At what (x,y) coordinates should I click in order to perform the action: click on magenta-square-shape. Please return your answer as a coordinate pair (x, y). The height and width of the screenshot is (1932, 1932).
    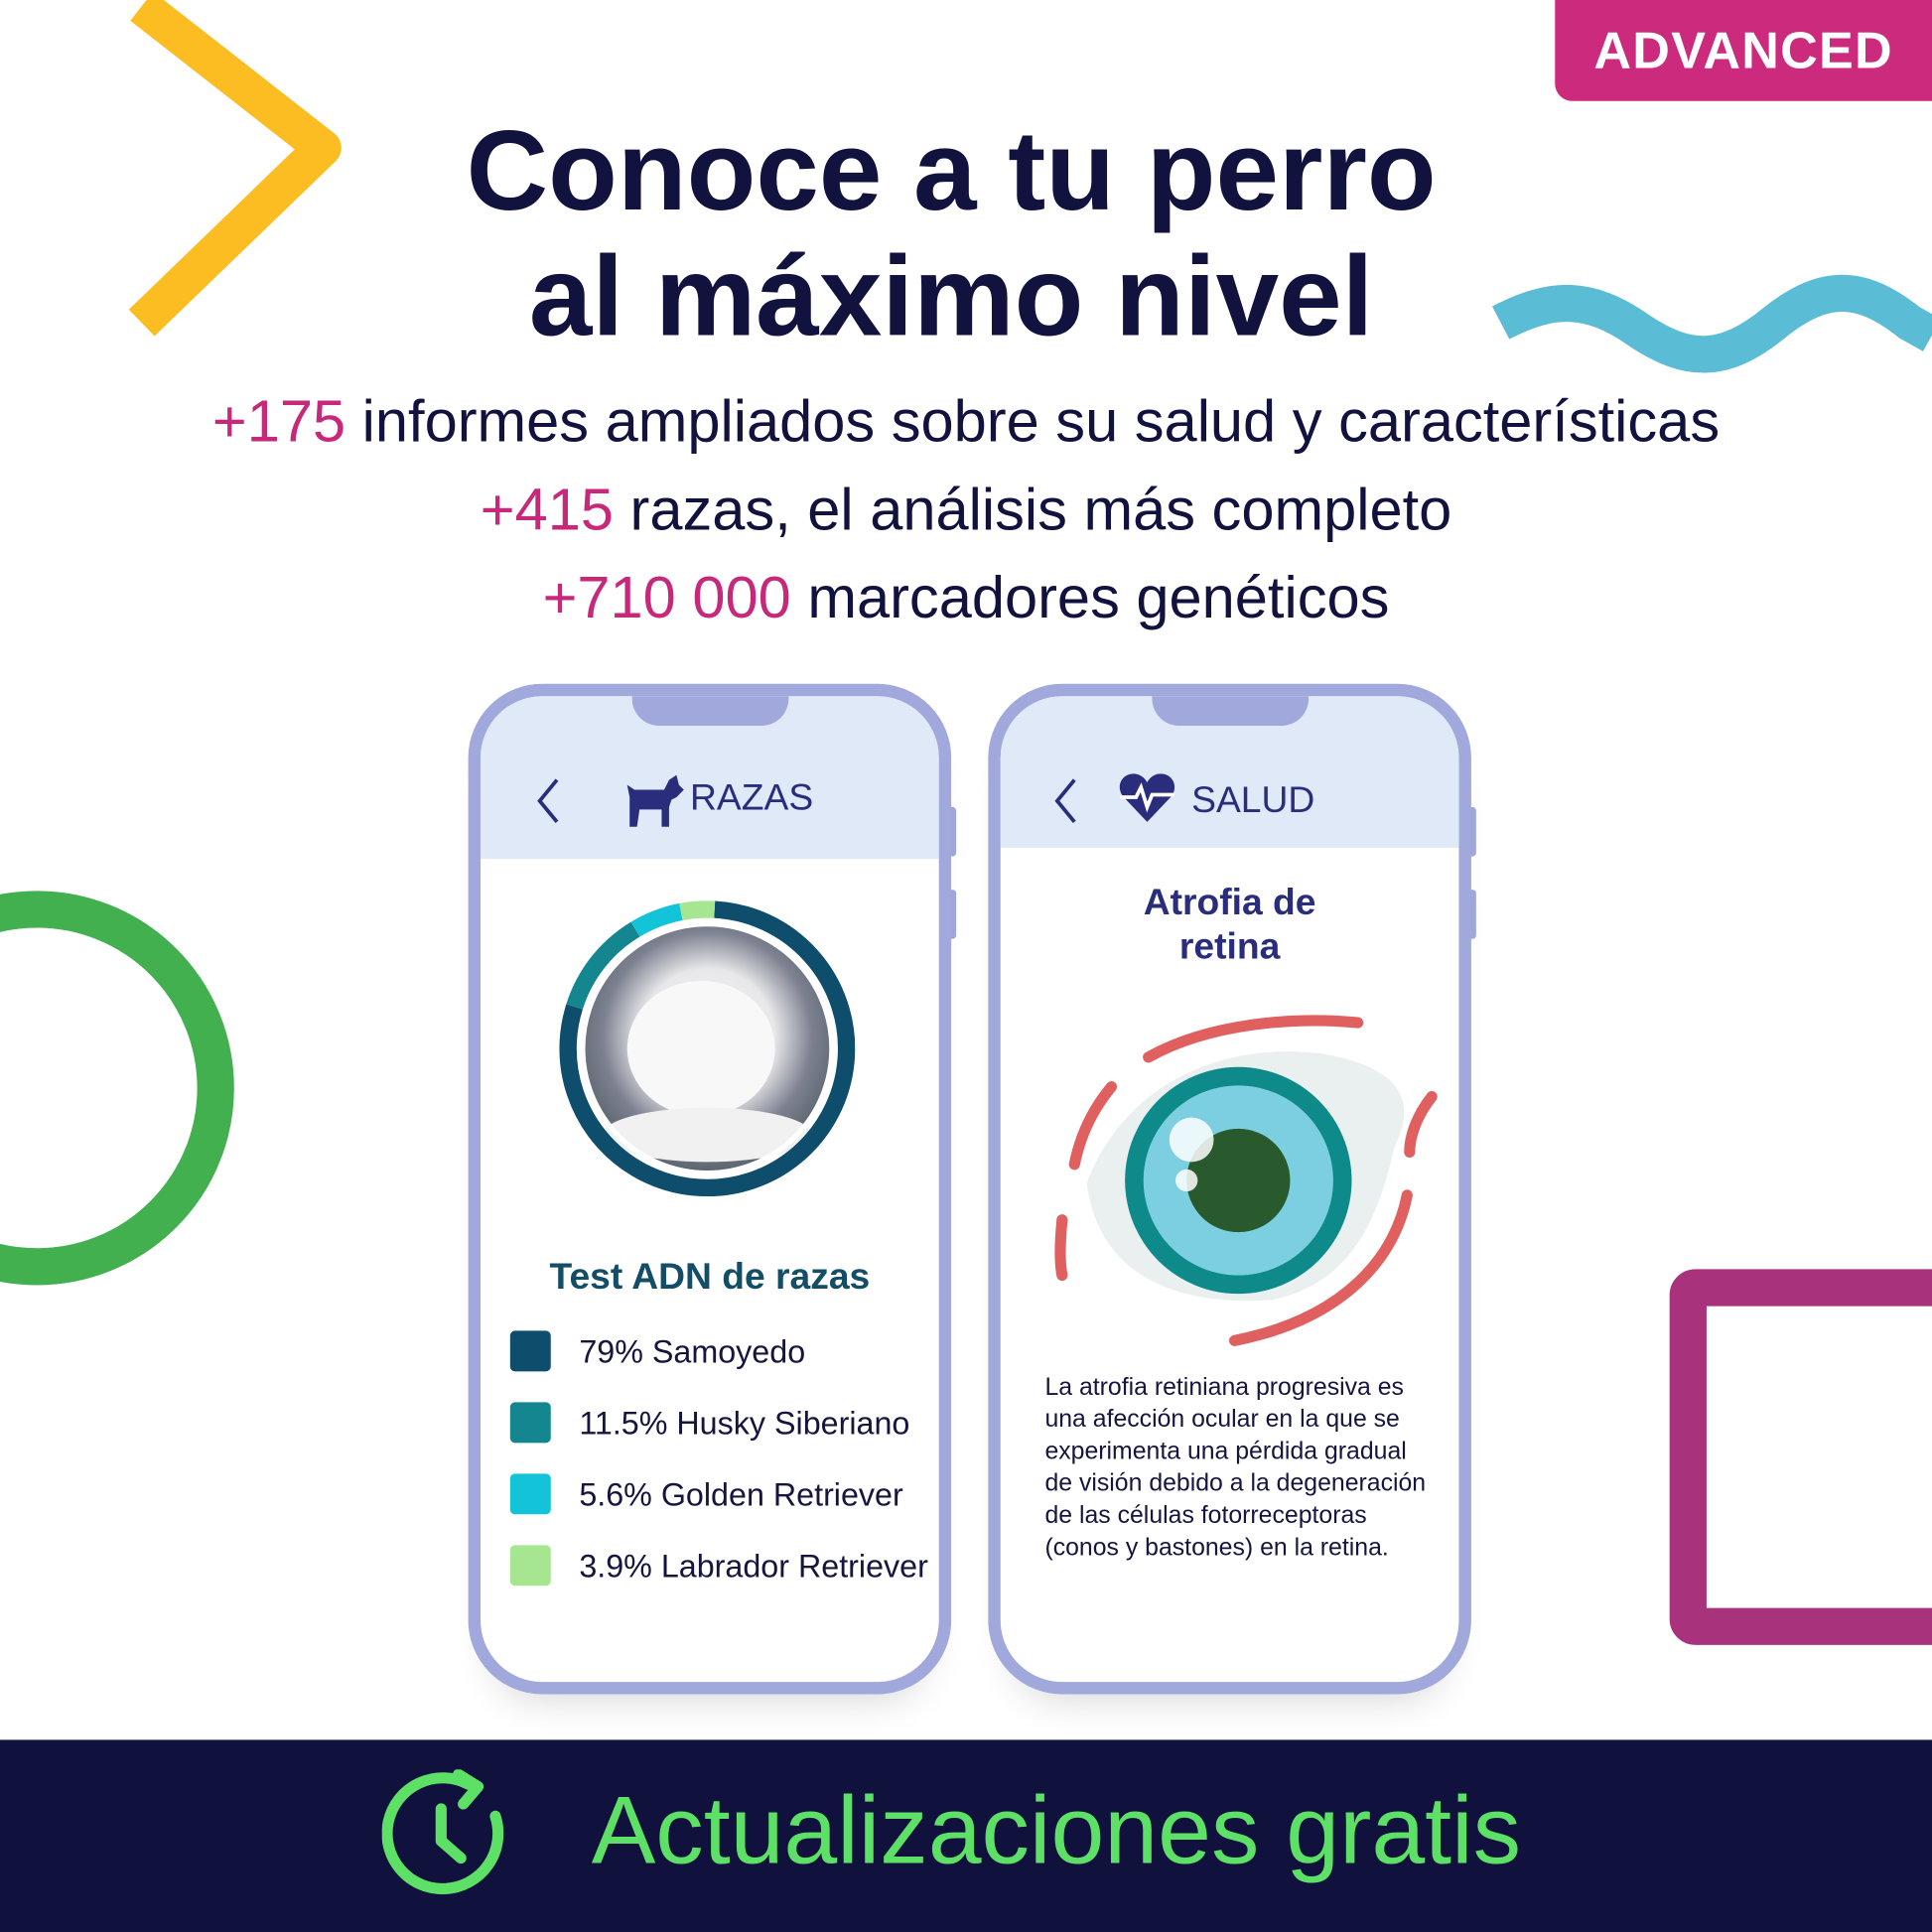
    Looking at the image, I should click on (1801, 1457).